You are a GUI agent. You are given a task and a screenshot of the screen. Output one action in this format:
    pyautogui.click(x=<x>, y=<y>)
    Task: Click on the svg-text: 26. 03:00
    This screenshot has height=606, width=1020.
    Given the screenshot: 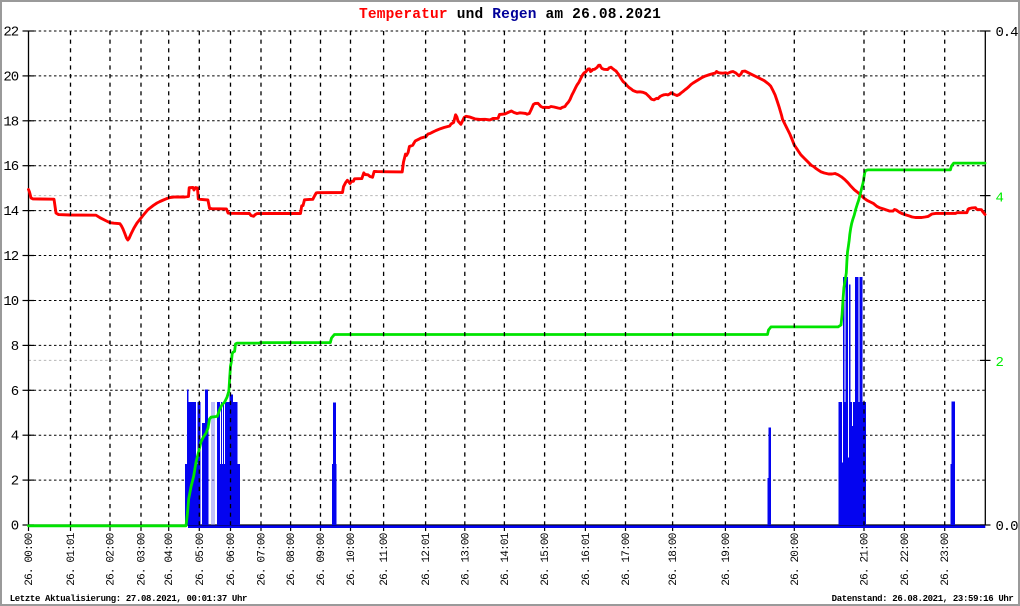 What is the action you would take?
    pyautogui.click(x=143, y=559)
    